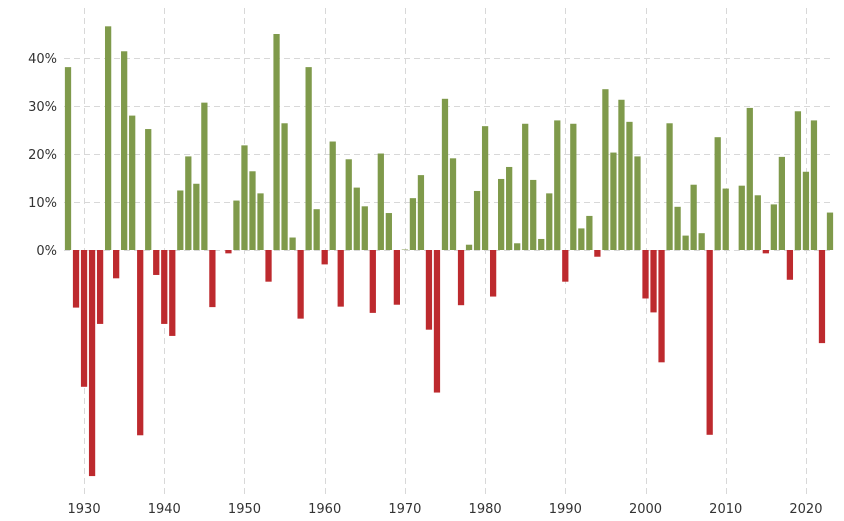 The height and width of the screenshot is (521, 844). I want to click on bar-1983, so click(509, 208).